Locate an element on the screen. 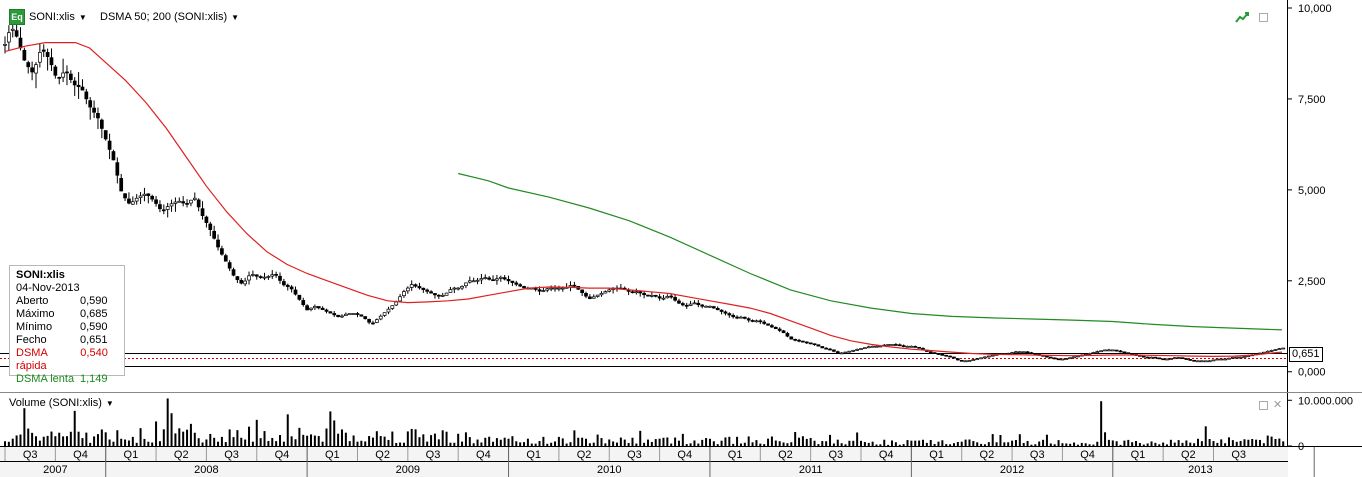  price-axis-ticks: 10,000 7,500 5,000 2,500 0,000 is located at coordinates (1310, 191).